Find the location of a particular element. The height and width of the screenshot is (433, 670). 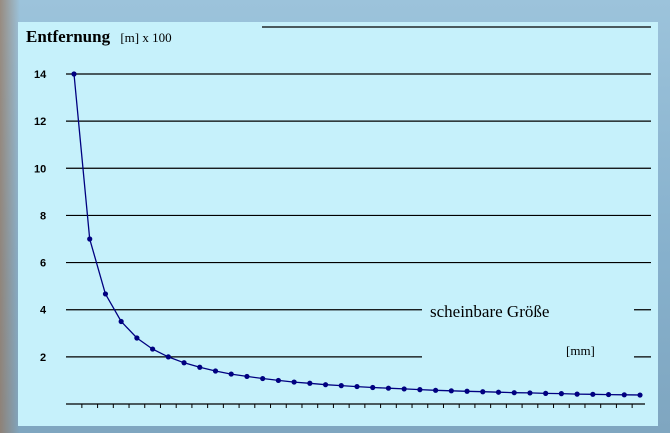

y-tick-label-8: 8 is located at coordinates (43, 216).